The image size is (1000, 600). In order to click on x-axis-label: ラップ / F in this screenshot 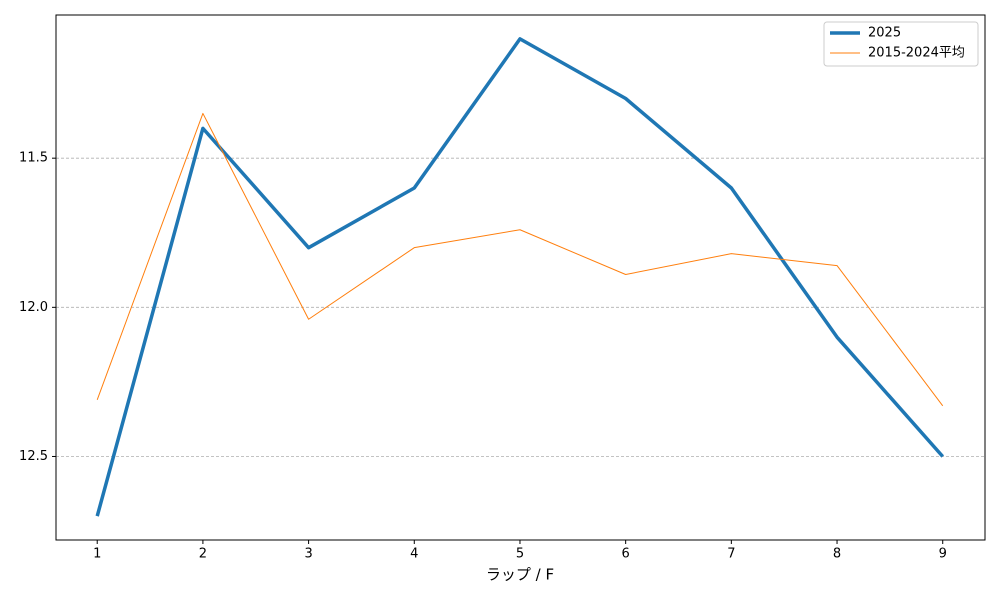, I will do `click(520, 575)`.